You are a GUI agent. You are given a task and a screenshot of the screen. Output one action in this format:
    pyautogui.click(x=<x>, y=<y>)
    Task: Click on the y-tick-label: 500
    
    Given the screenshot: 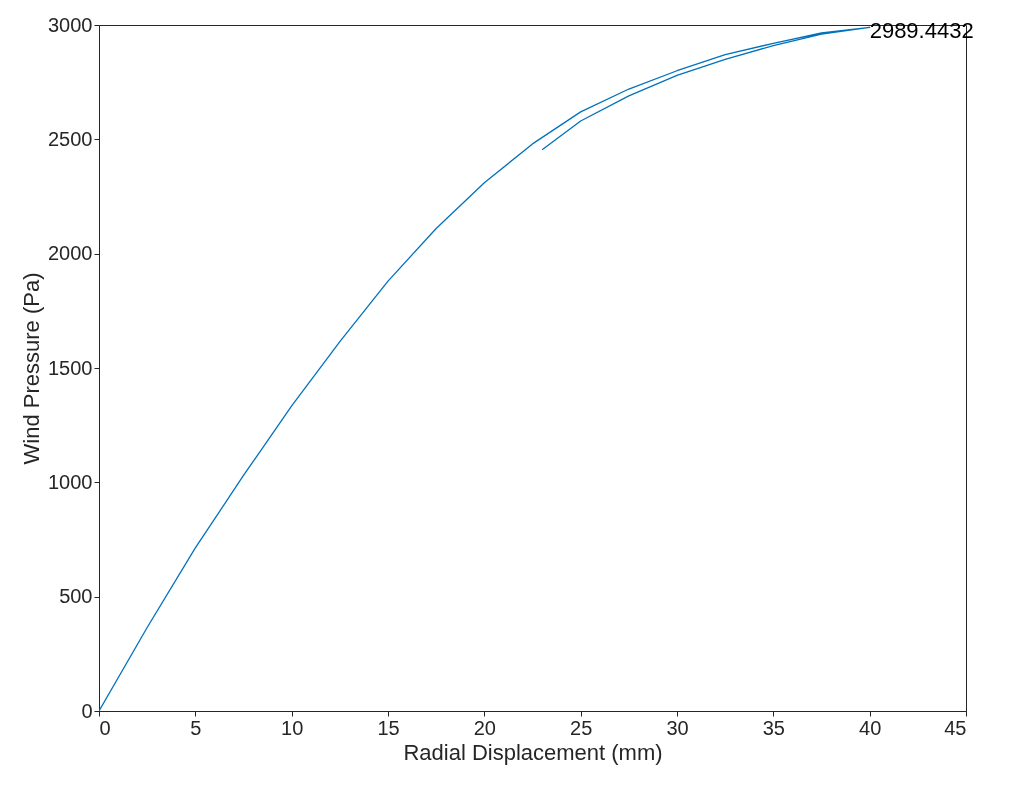 What is the action you would take?
    pyautogui.click(x=76, y=596)
    